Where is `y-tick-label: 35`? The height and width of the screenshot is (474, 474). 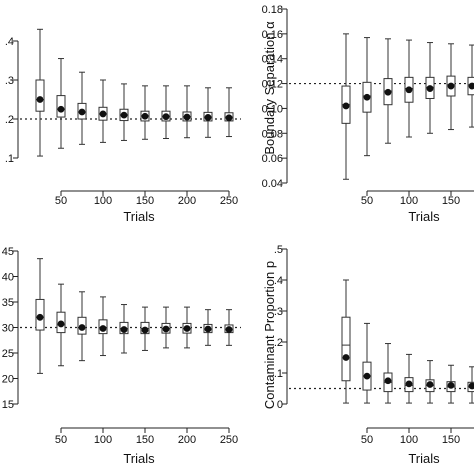
y-tick-label: 35 is located at coordinates (8, 303).